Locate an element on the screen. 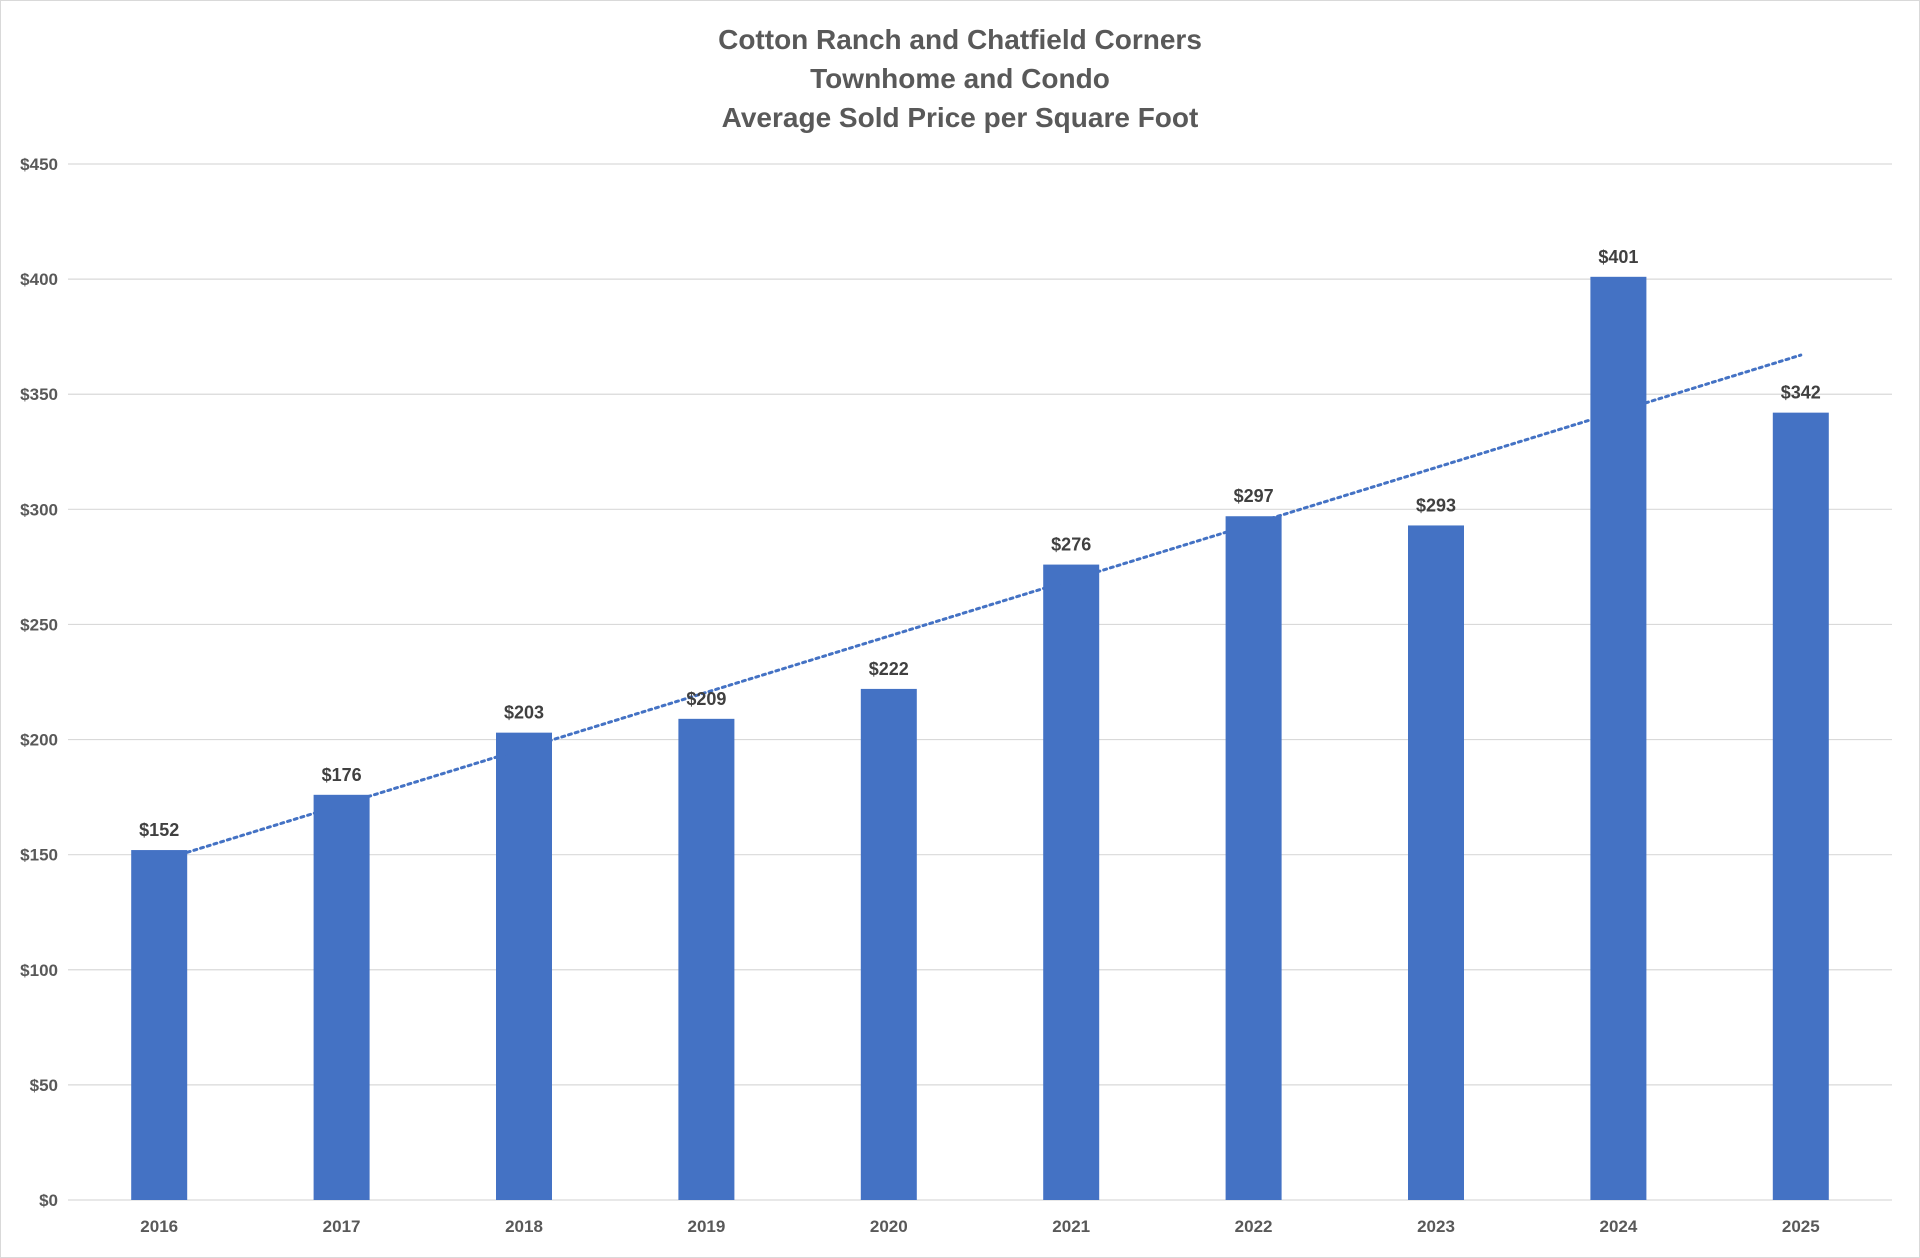 The height and width of the screenshot is (1258, 1920). data-label: $203 is located at coordinates (524, 713).